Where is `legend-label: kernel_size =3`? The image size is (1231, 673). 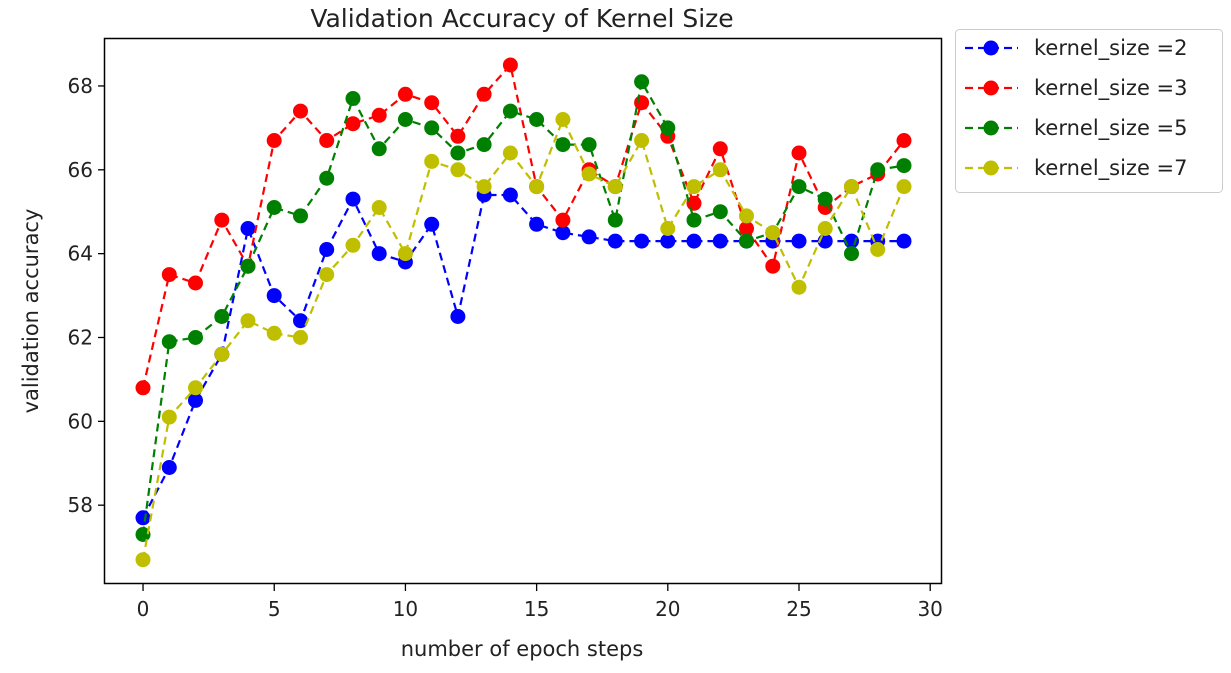 legend-label: kernel_size =3 is located at coordinates (1111, 88).